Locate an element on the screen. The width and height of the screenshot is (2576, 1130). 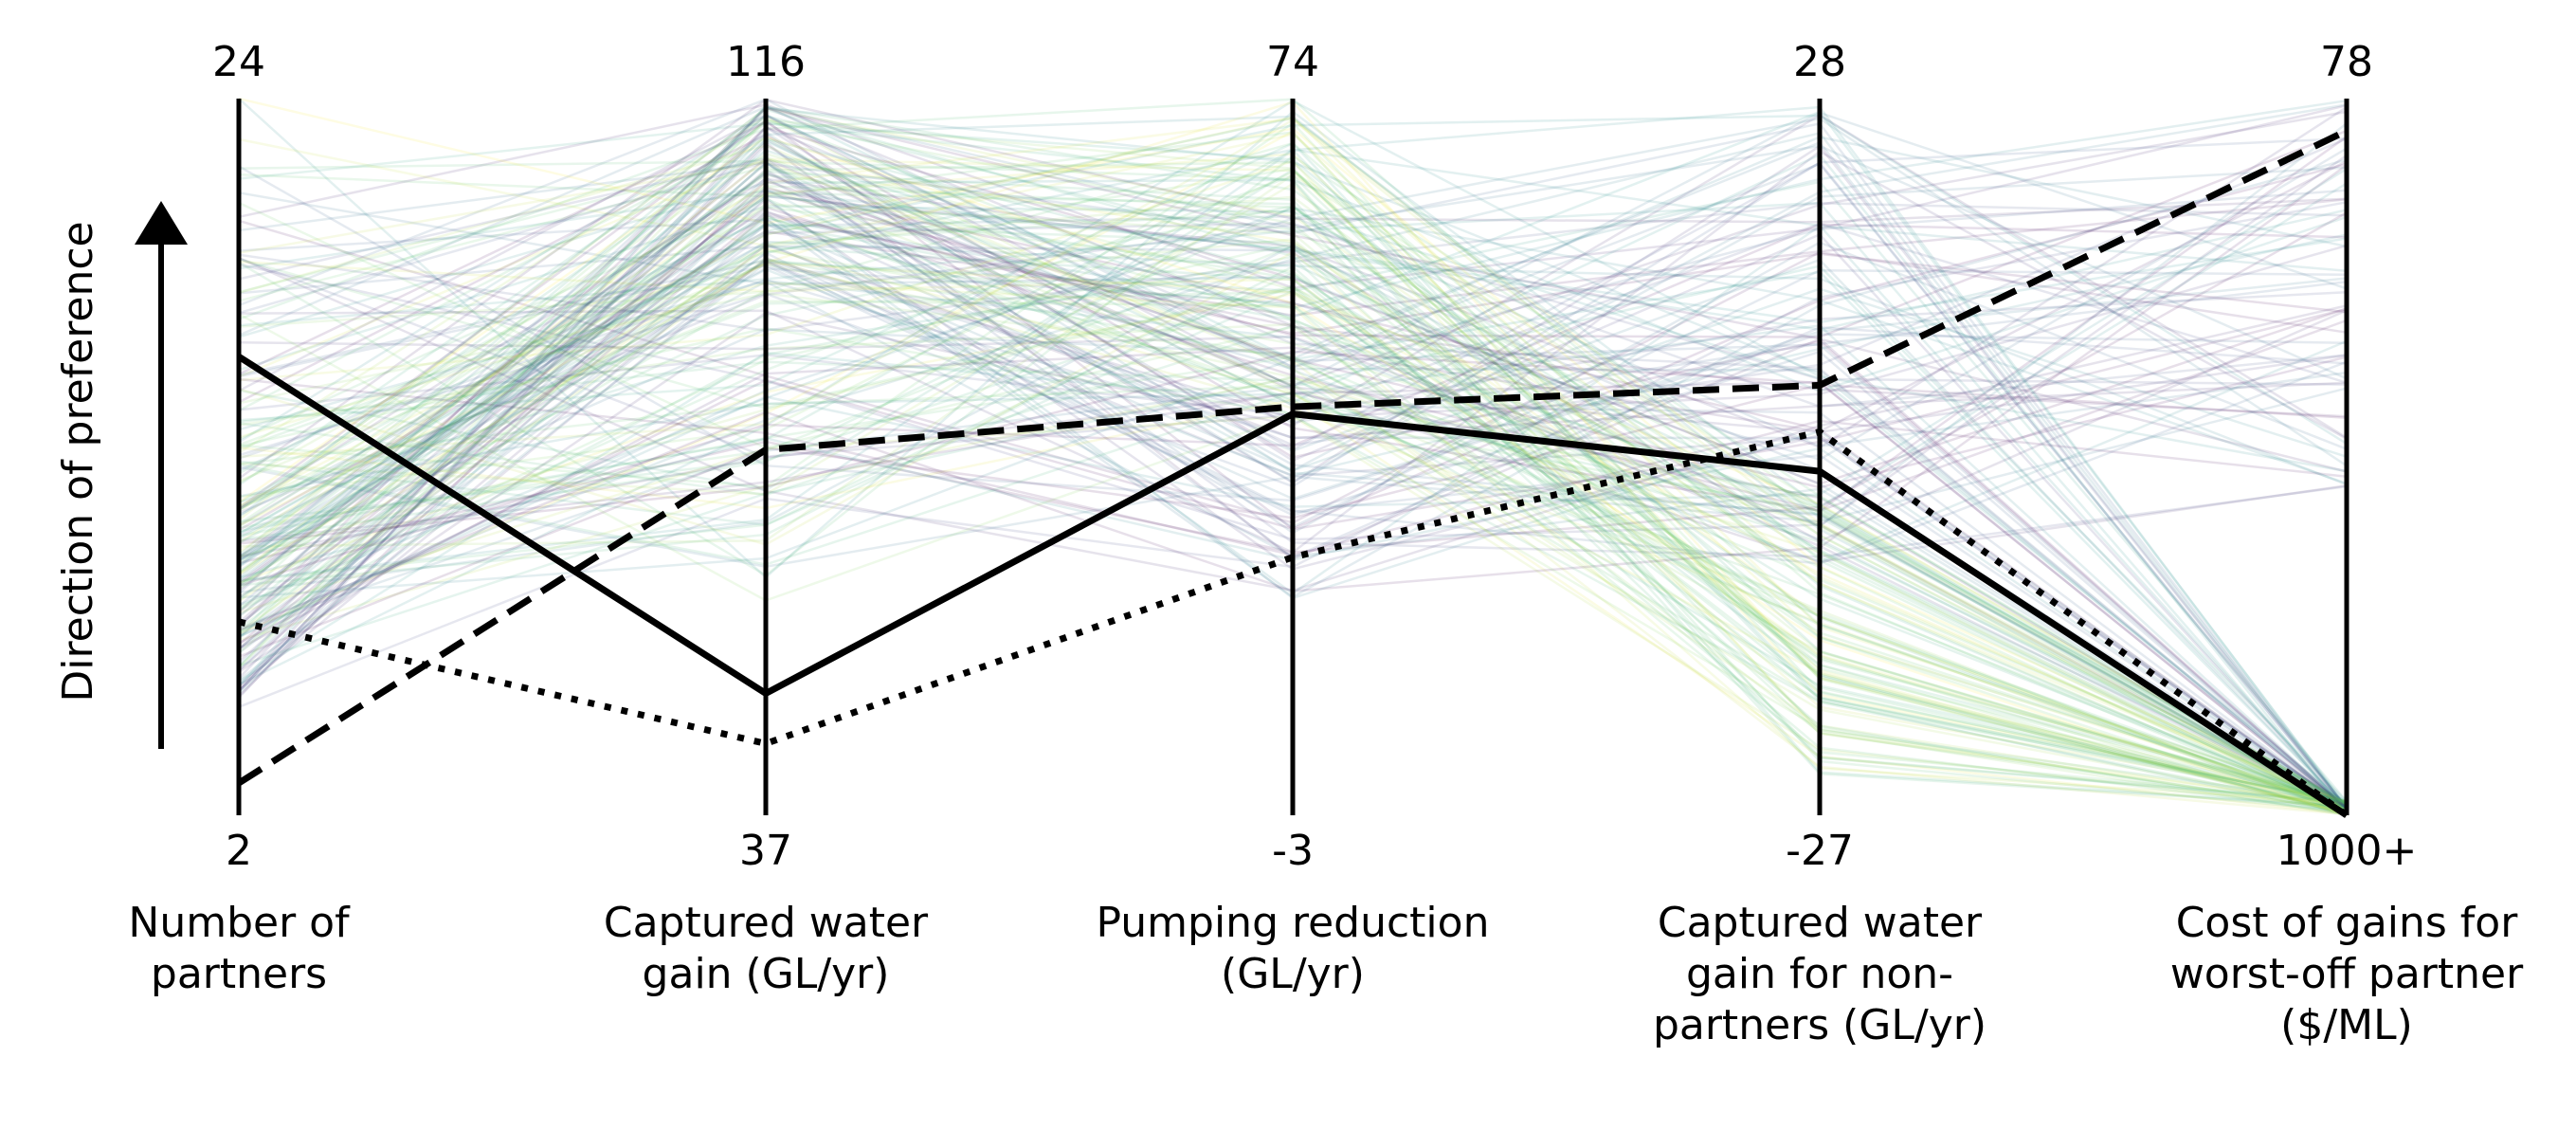
preference-label: Direction of preference is located at coordinates (78, 461).